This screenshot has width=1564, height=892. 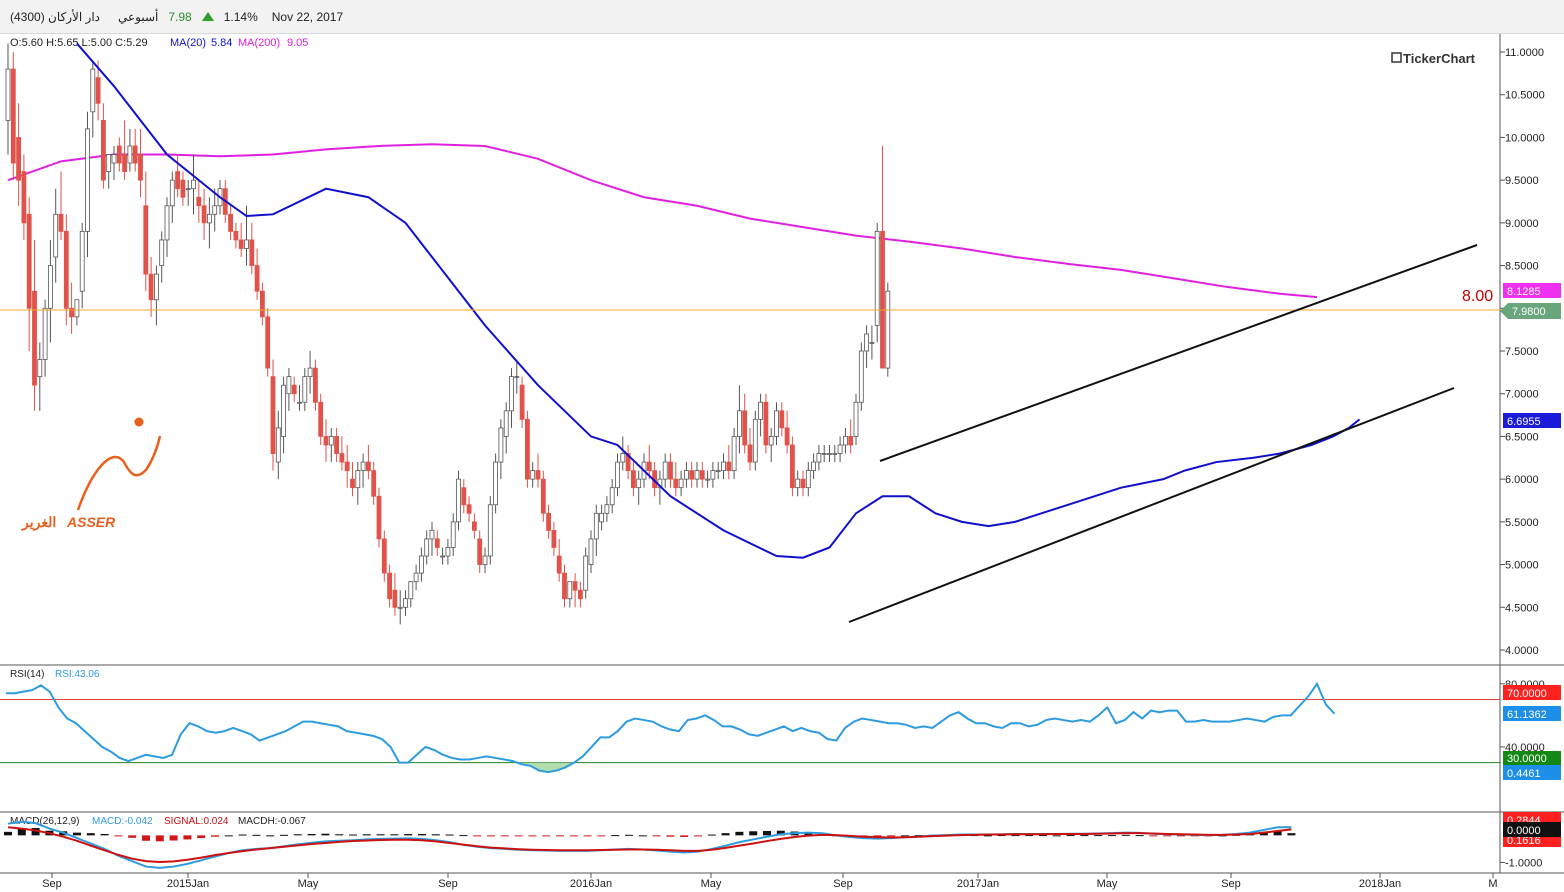 I want to click on up-arrow-icon, so click(x=207, y=16).